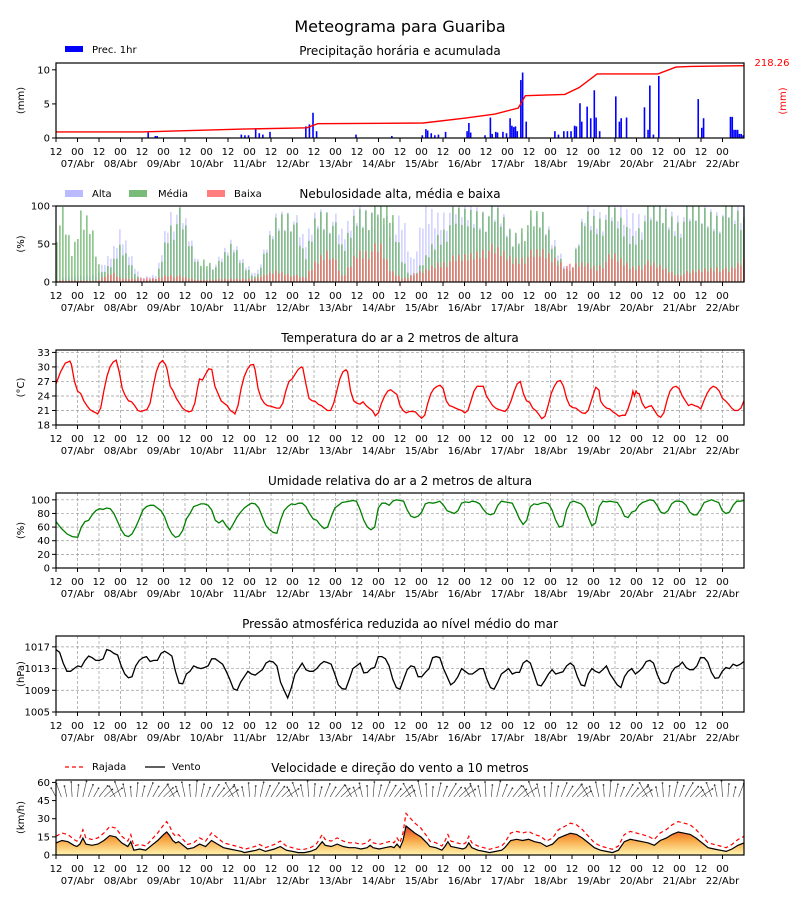  What do you see at coordinates (594, 164) in the screenshot?
I see `x-day-label: 19/Abr` at bounding box center [594, 164].